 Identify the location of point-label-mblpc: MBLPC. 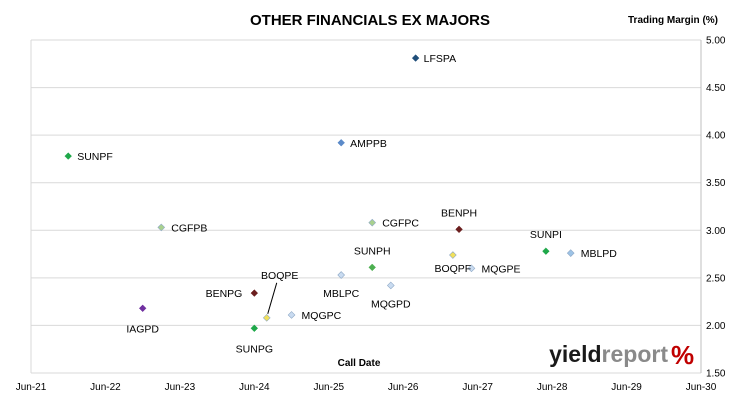
(341, 294).